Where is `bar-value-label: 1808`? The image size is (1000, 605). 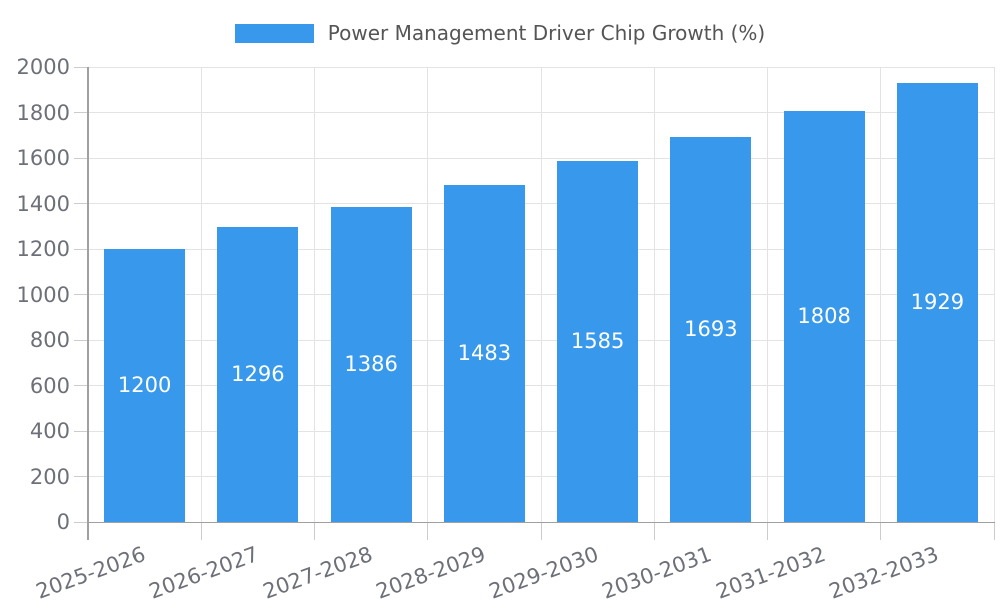
bar-value-label: 1808 is located at coordinates (824, 315).